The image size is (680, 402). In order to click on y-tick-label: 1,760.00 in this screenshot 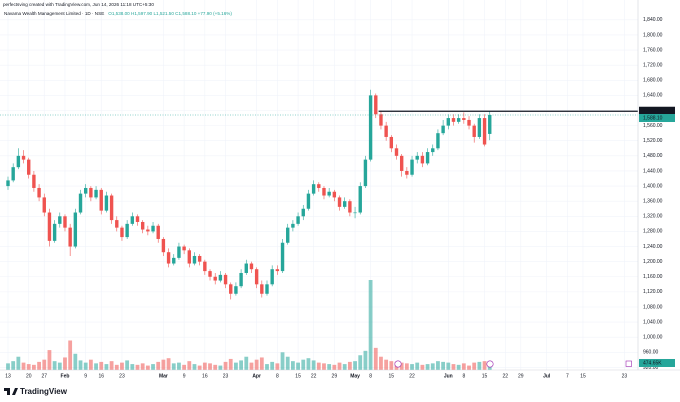, I will do `click(653, 50)`.